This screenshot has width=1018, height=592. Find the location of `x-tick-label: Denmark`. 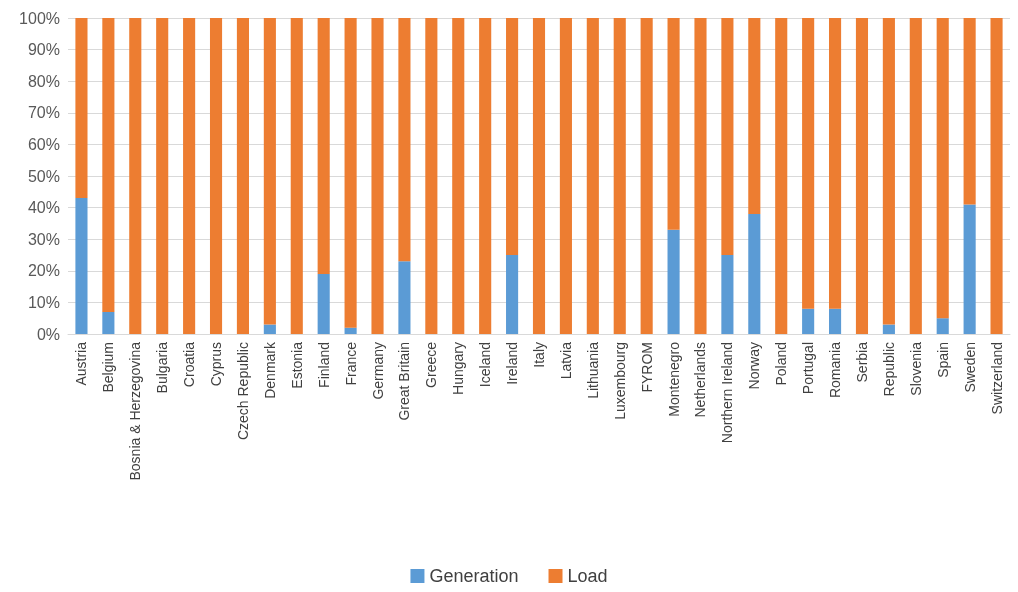

x-tick-label: Denmark is located at coordinates (269, 370).